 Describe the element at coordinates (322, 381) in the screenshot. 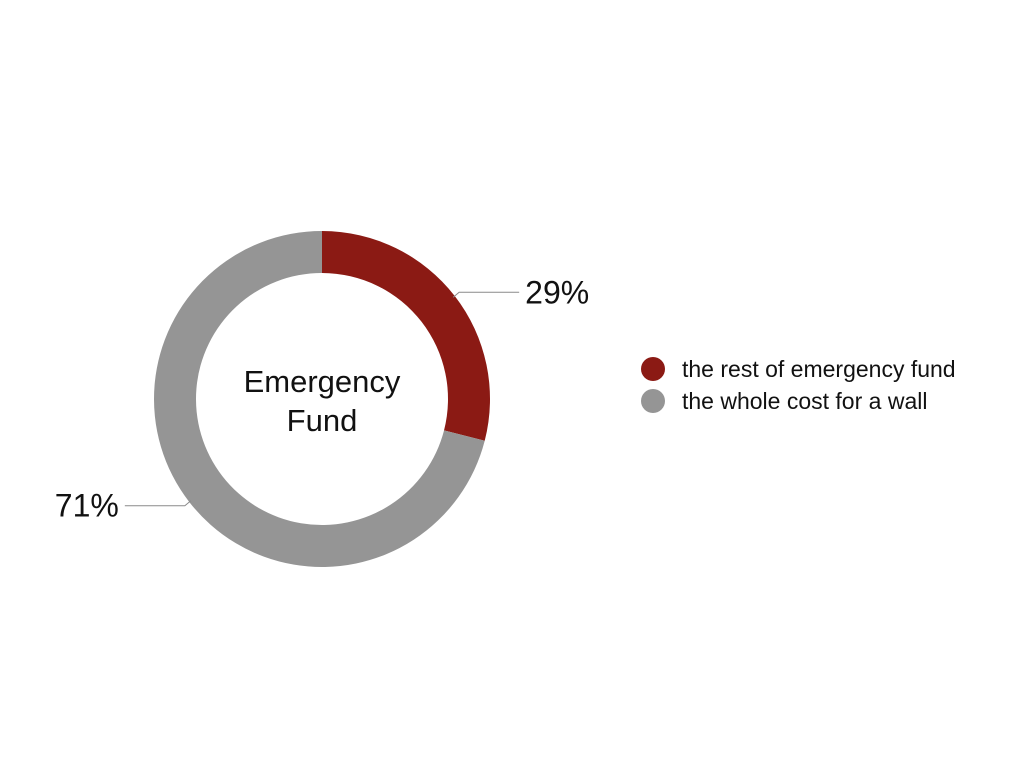

I see `center-label-line-1: Emergency` at that location.